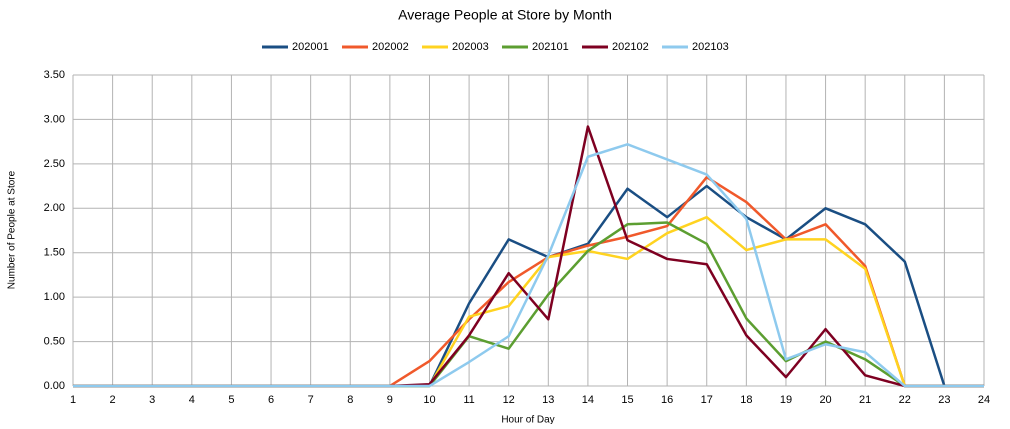  Describe the element at coordinates (231, 400) in the screenshot. I see `x-tick-label: 5` at that location.